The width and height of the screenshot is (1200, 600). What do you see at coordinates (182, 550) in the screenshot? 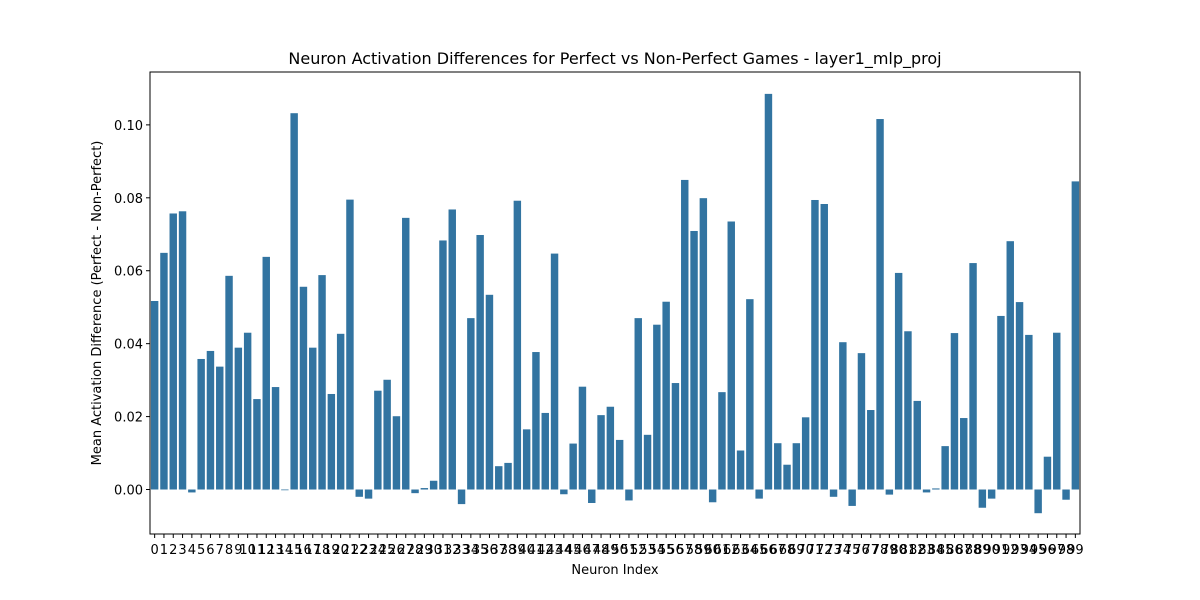
I see `x-tick-label: 3` at bounding box center [182, 550].